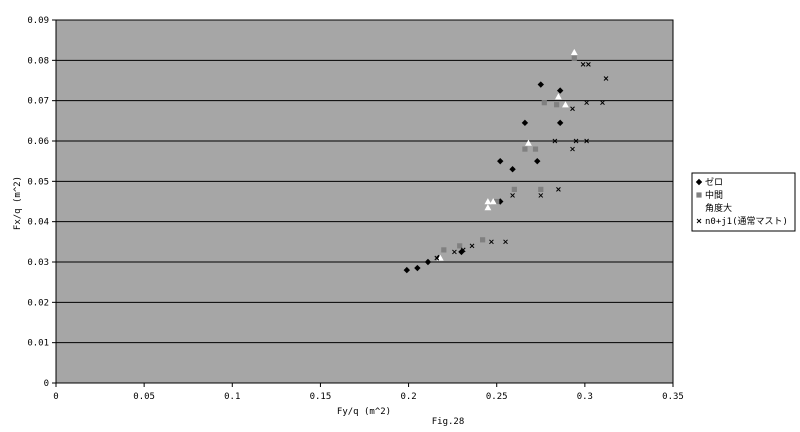 This screenshot has width=800, height=432. I want to click on y-tick-label: 0.08, so click(38, 61).